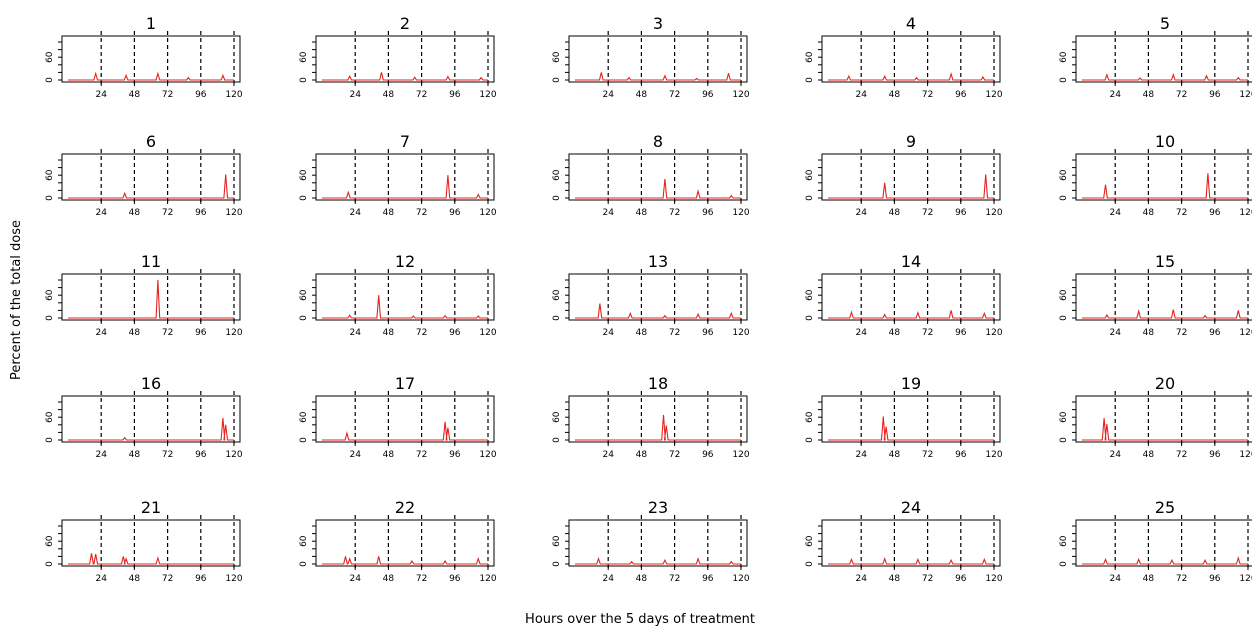 This screenshot has width=1252, height=628. What do you see at coordinates (658, 383) in the screenshot?
I see `panel-title: 18` at bounding box center [658, 383].